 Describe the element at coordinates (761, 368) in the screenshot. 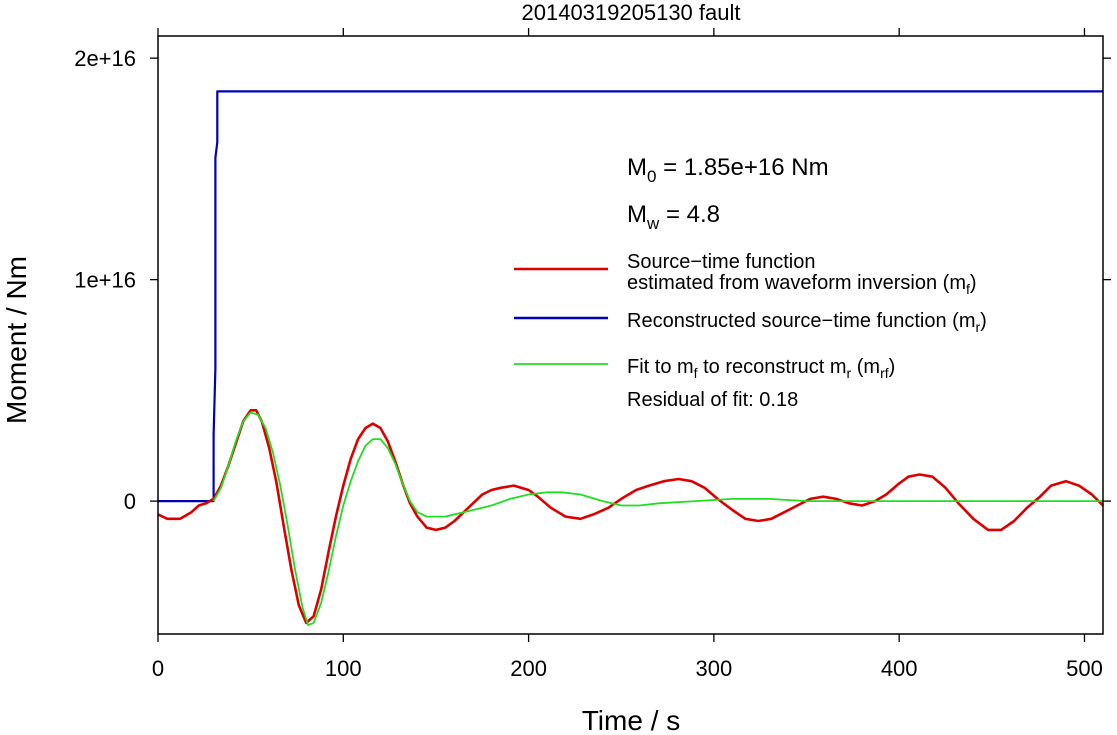

I see `legend-label-mrf: Fit to mf to reconstruct mr (mrf)` at that location.